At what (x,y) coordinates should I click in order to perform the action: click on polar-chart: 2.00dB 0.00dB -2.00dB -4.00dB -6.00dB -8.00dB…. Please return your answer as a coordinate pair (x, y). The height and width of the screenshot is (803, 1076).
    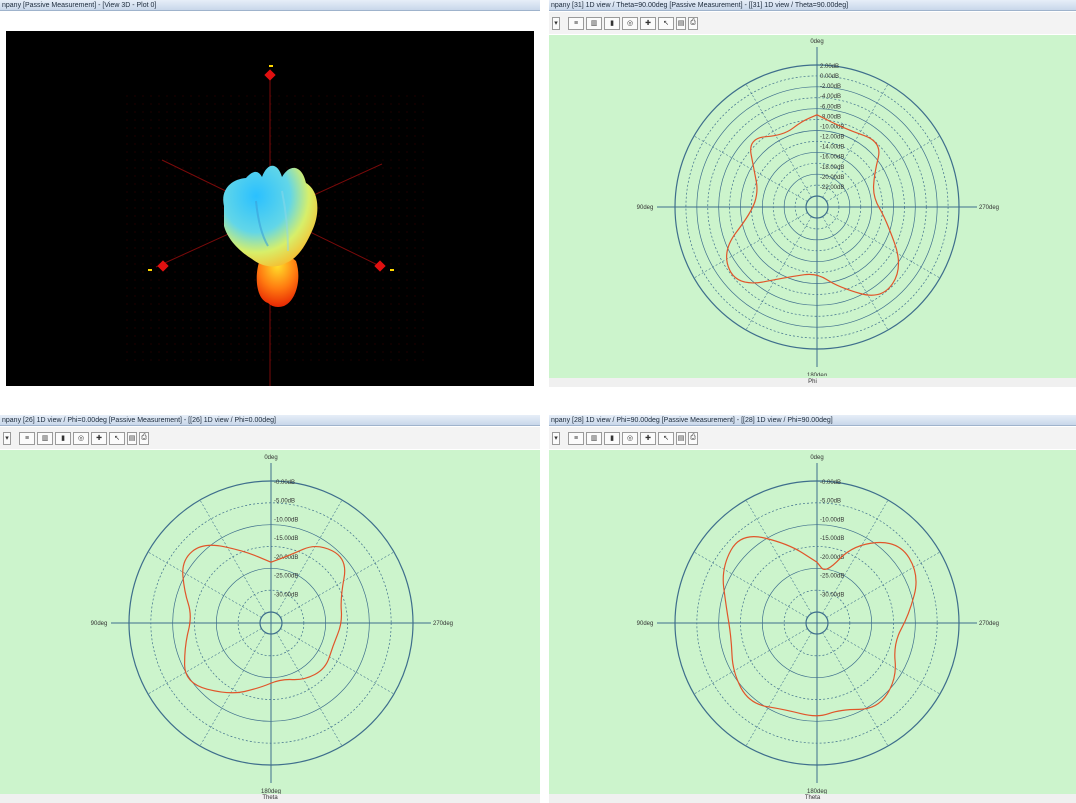
    Looking at the image, I should click on (818, 207).